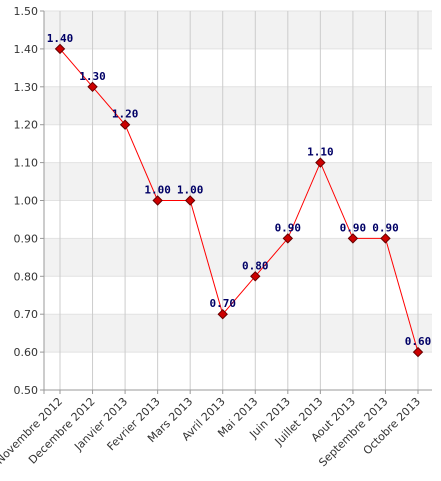 The height and width of the screenshot is (481, 441). I want to click on data-label: 1.20, so click(125, 114).